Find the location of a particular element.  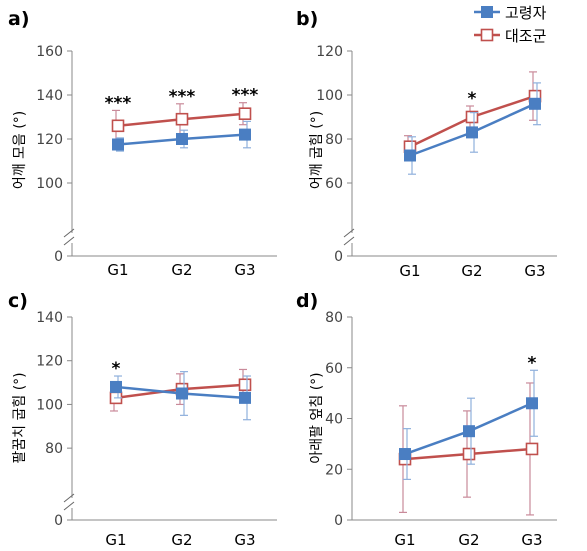

y-tick-label: 40 is located at coordinates (334, 420).